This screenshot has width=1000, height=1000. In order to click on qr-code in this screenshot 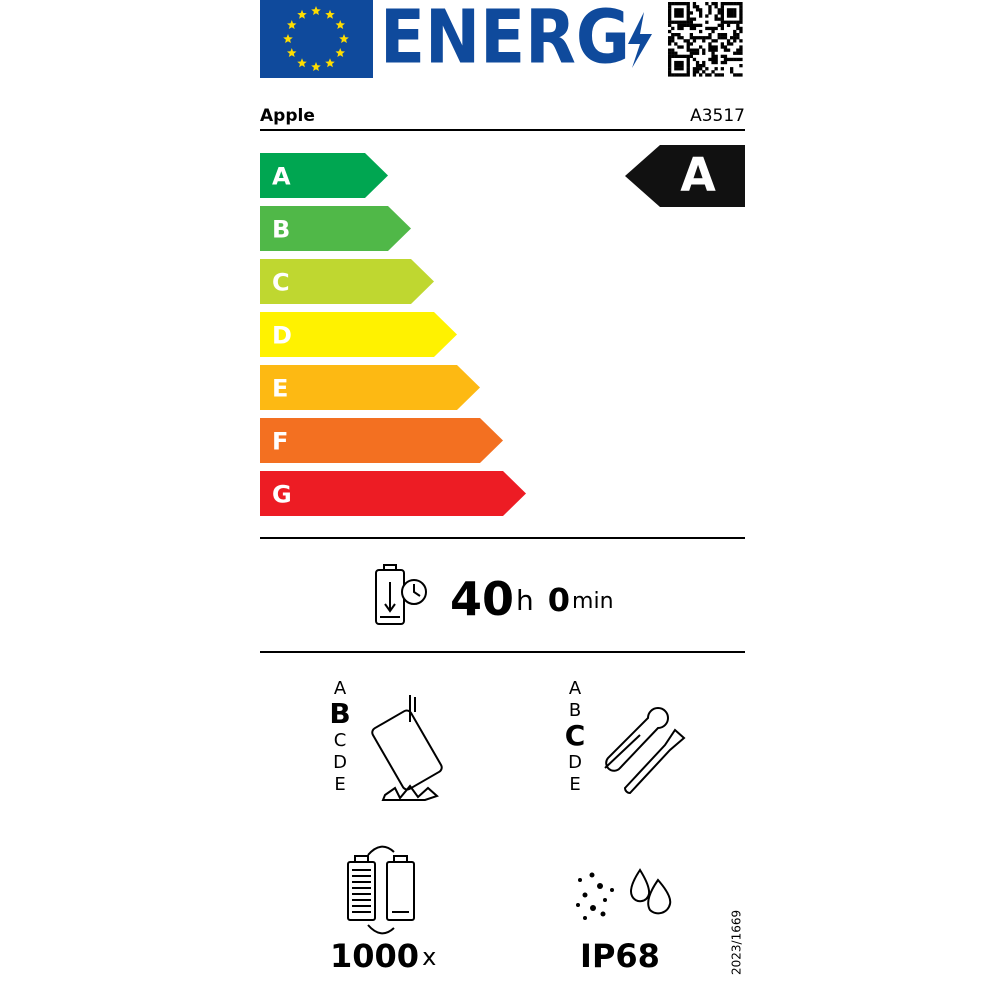, I will do `click(705, 39)`.